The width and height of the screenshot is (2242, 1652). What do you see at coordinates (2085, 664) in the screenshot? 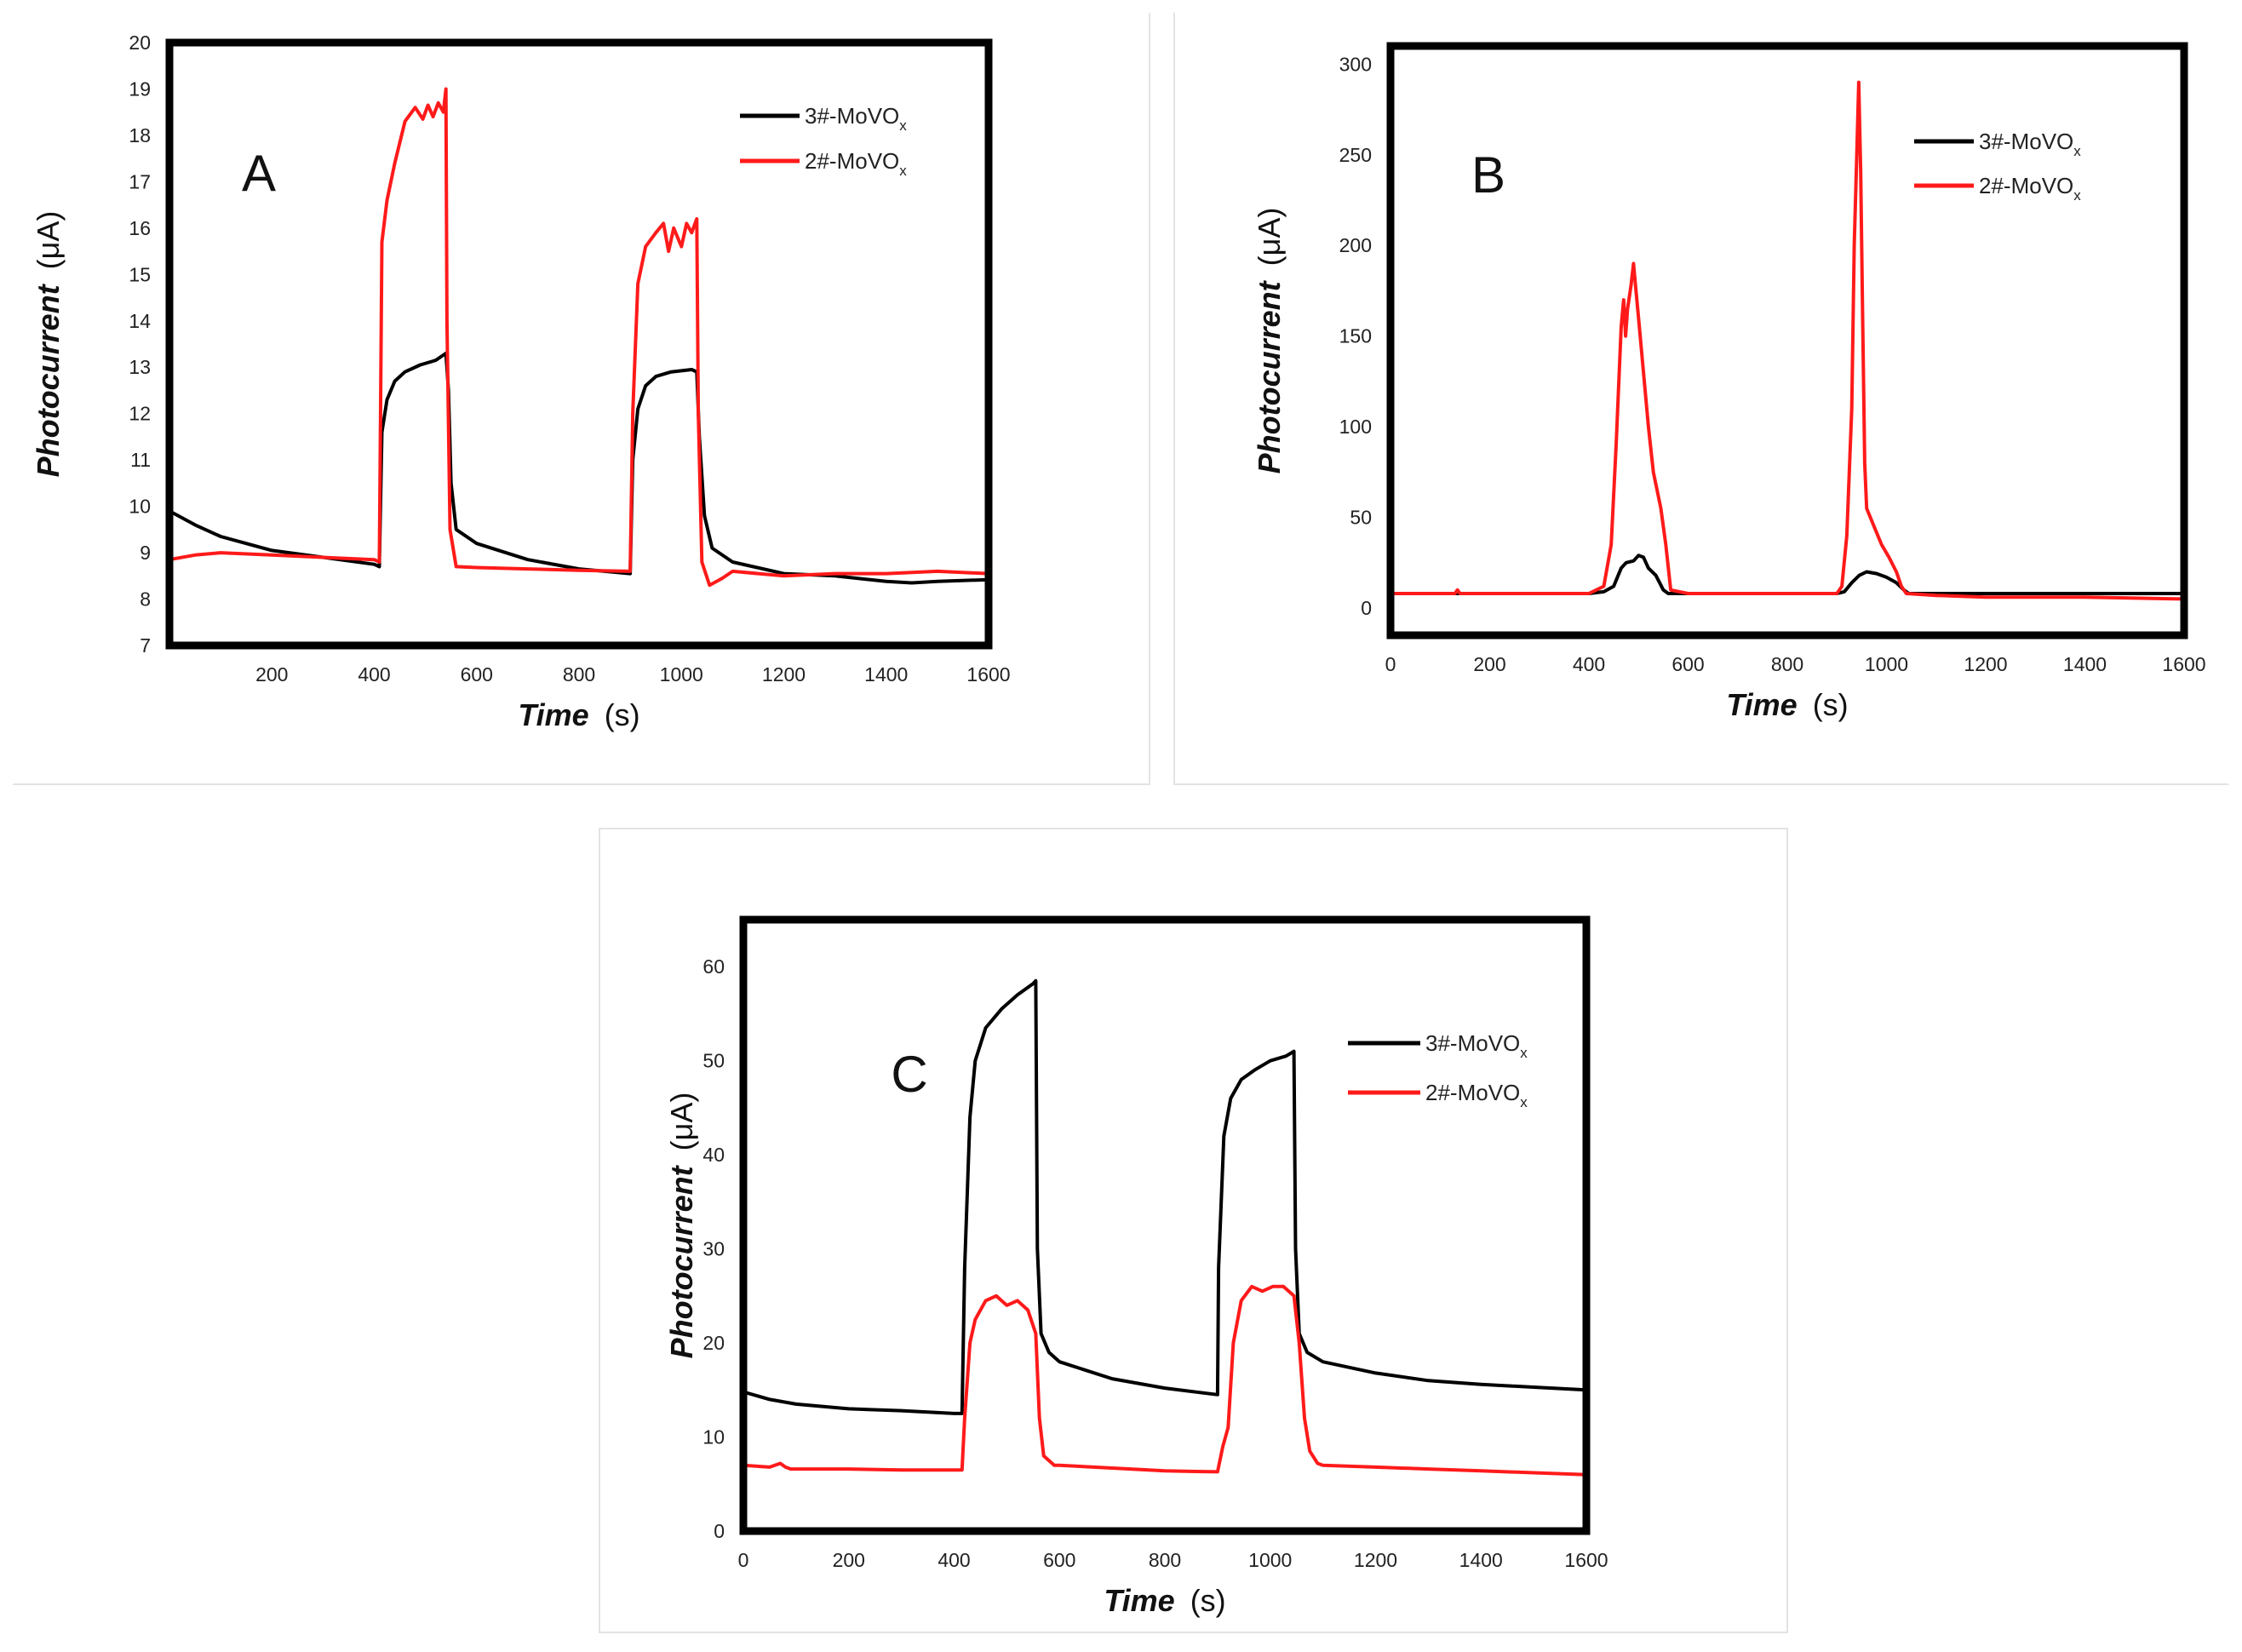
I see `x-tick-label-b: 1400` at bounding box center [2085, 664].